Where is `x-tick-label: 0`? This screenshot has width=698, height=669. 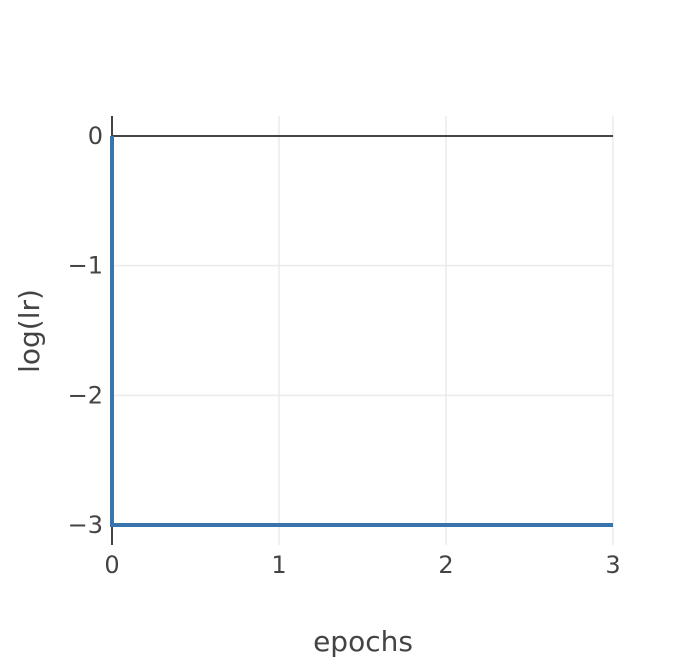
x-tick-label: 0 is located at coordinates (111, 565).